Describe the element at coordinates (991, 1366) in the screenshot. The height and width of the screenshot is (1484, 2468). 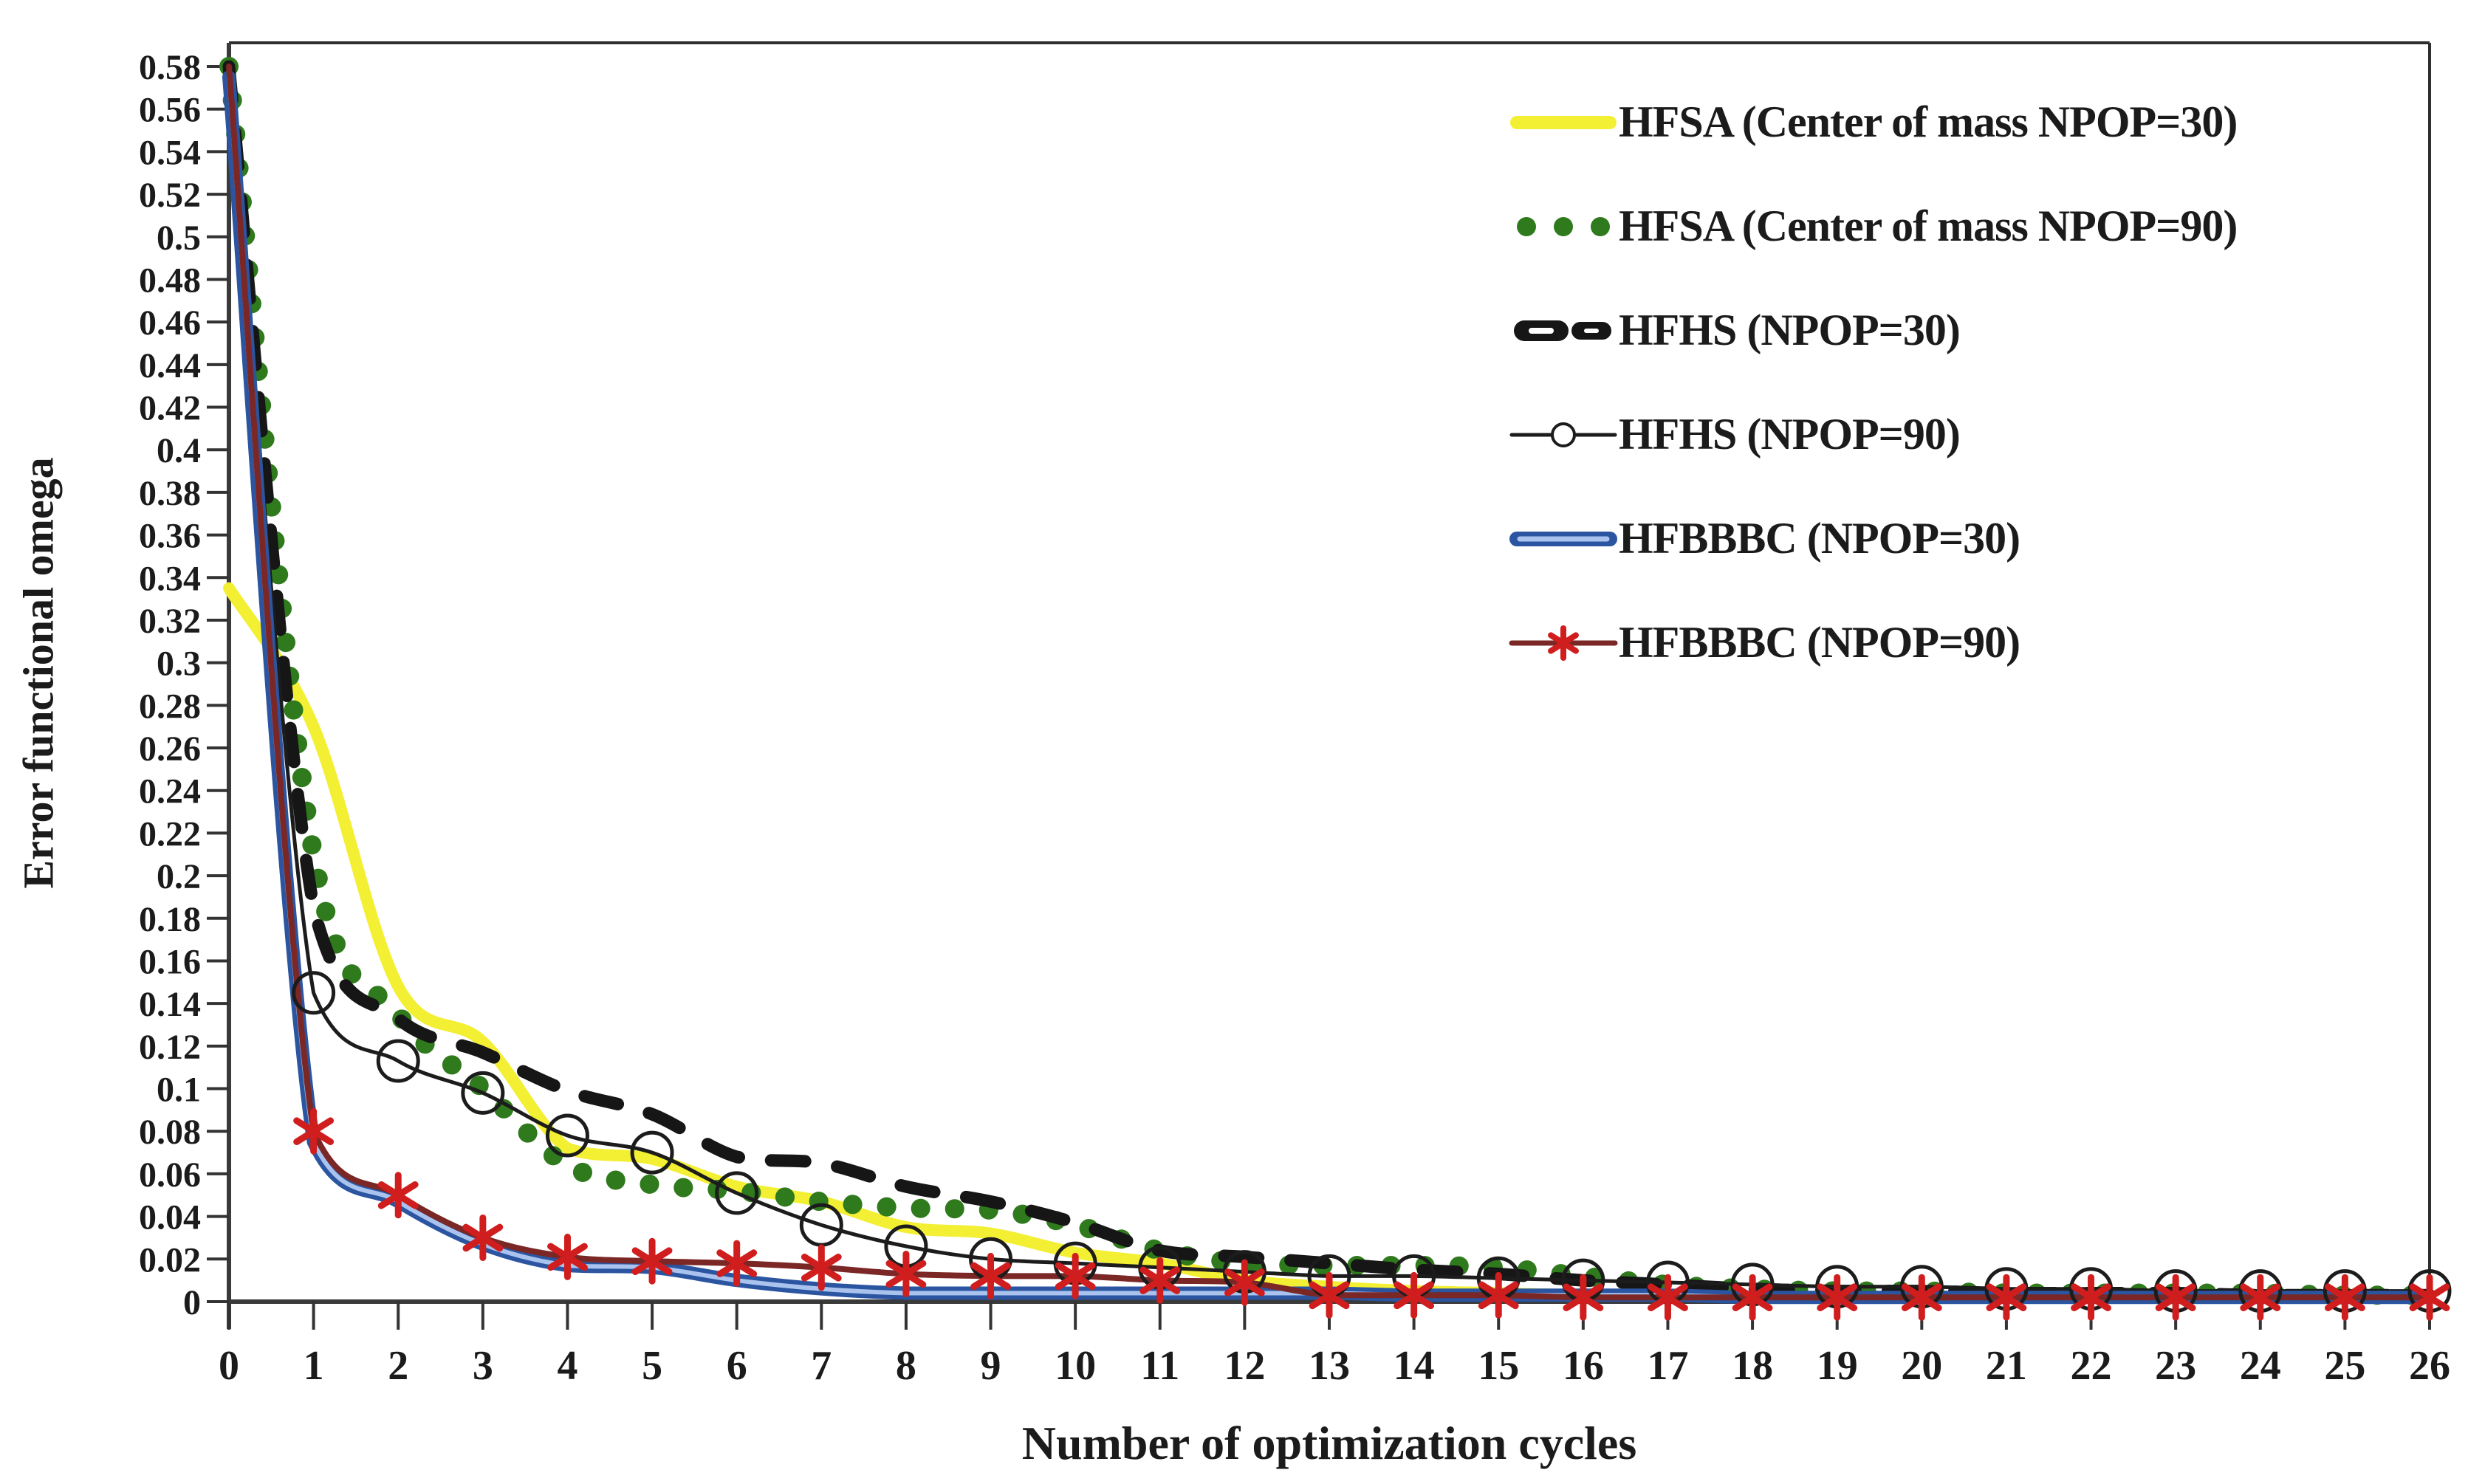
I see `x-tick-label: 9` at that location.